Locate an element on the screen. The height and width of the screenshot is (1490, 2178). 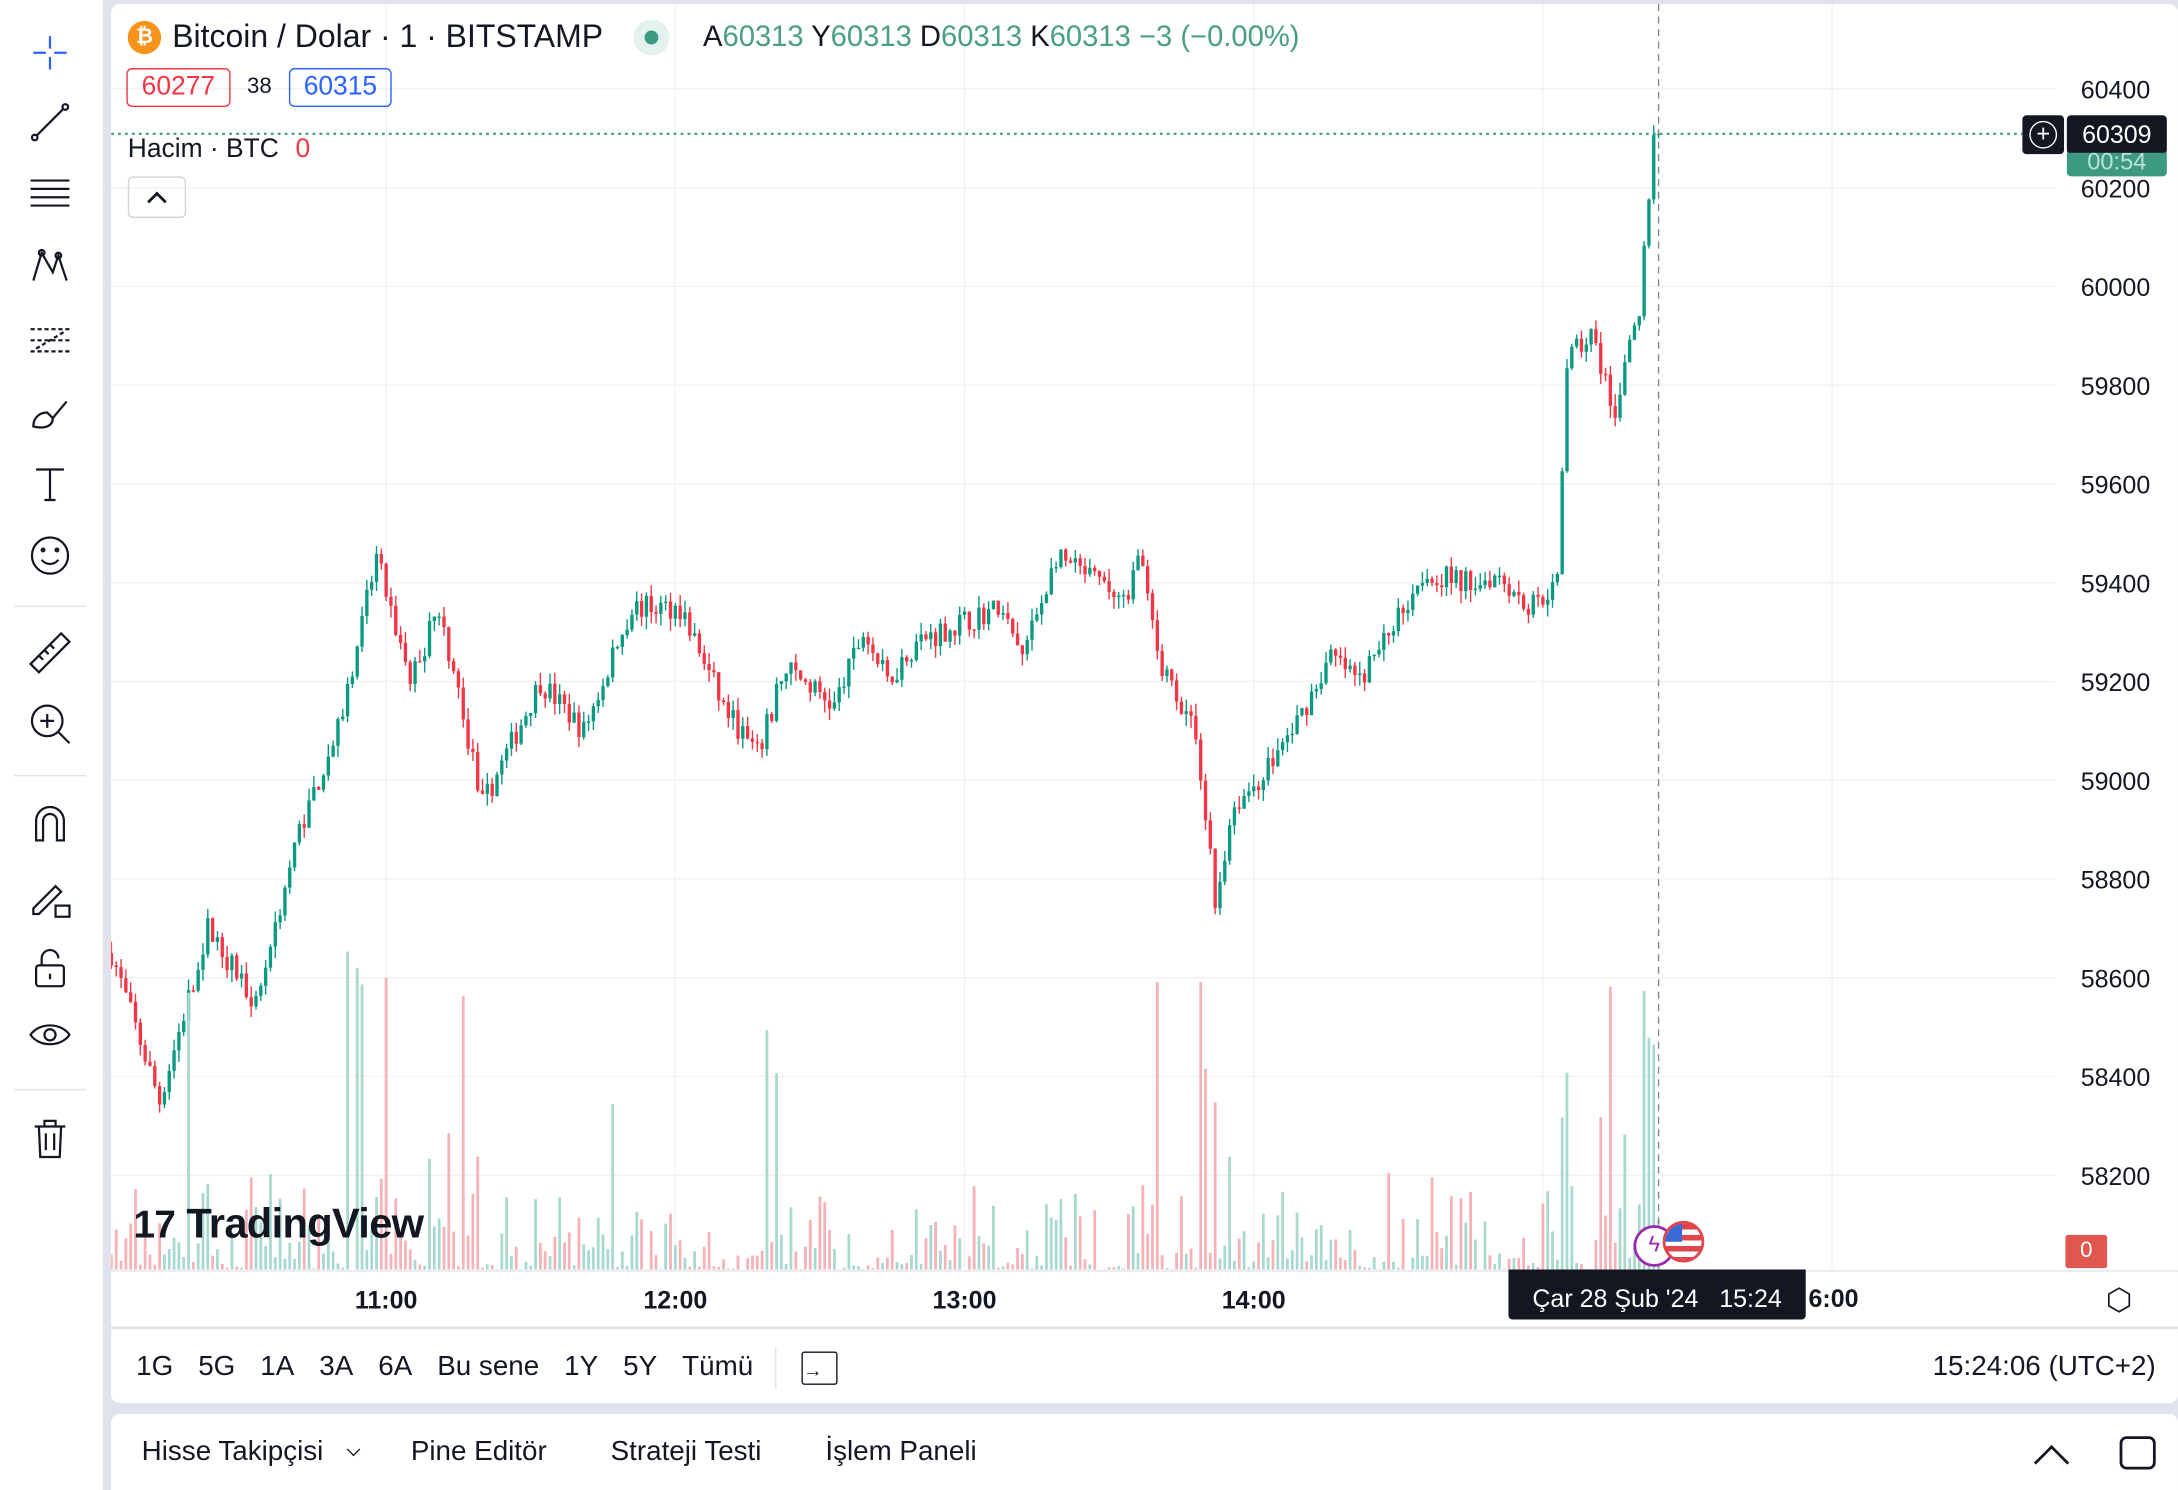
range-button: 1Y is located at coordinates (581, 1367).